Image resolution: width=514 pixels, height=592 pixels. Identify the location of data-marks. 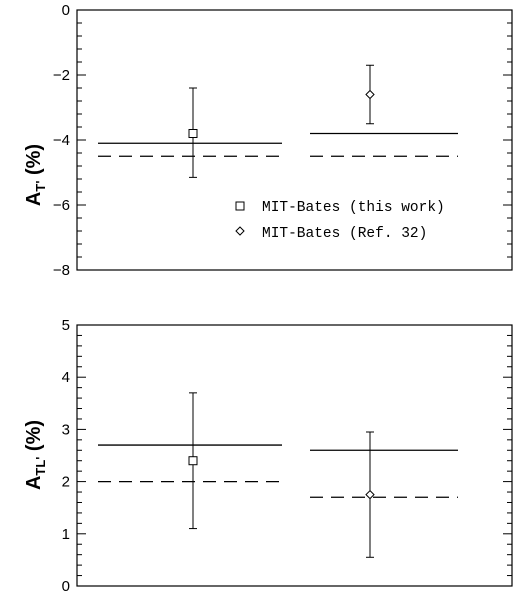
(278, 121).